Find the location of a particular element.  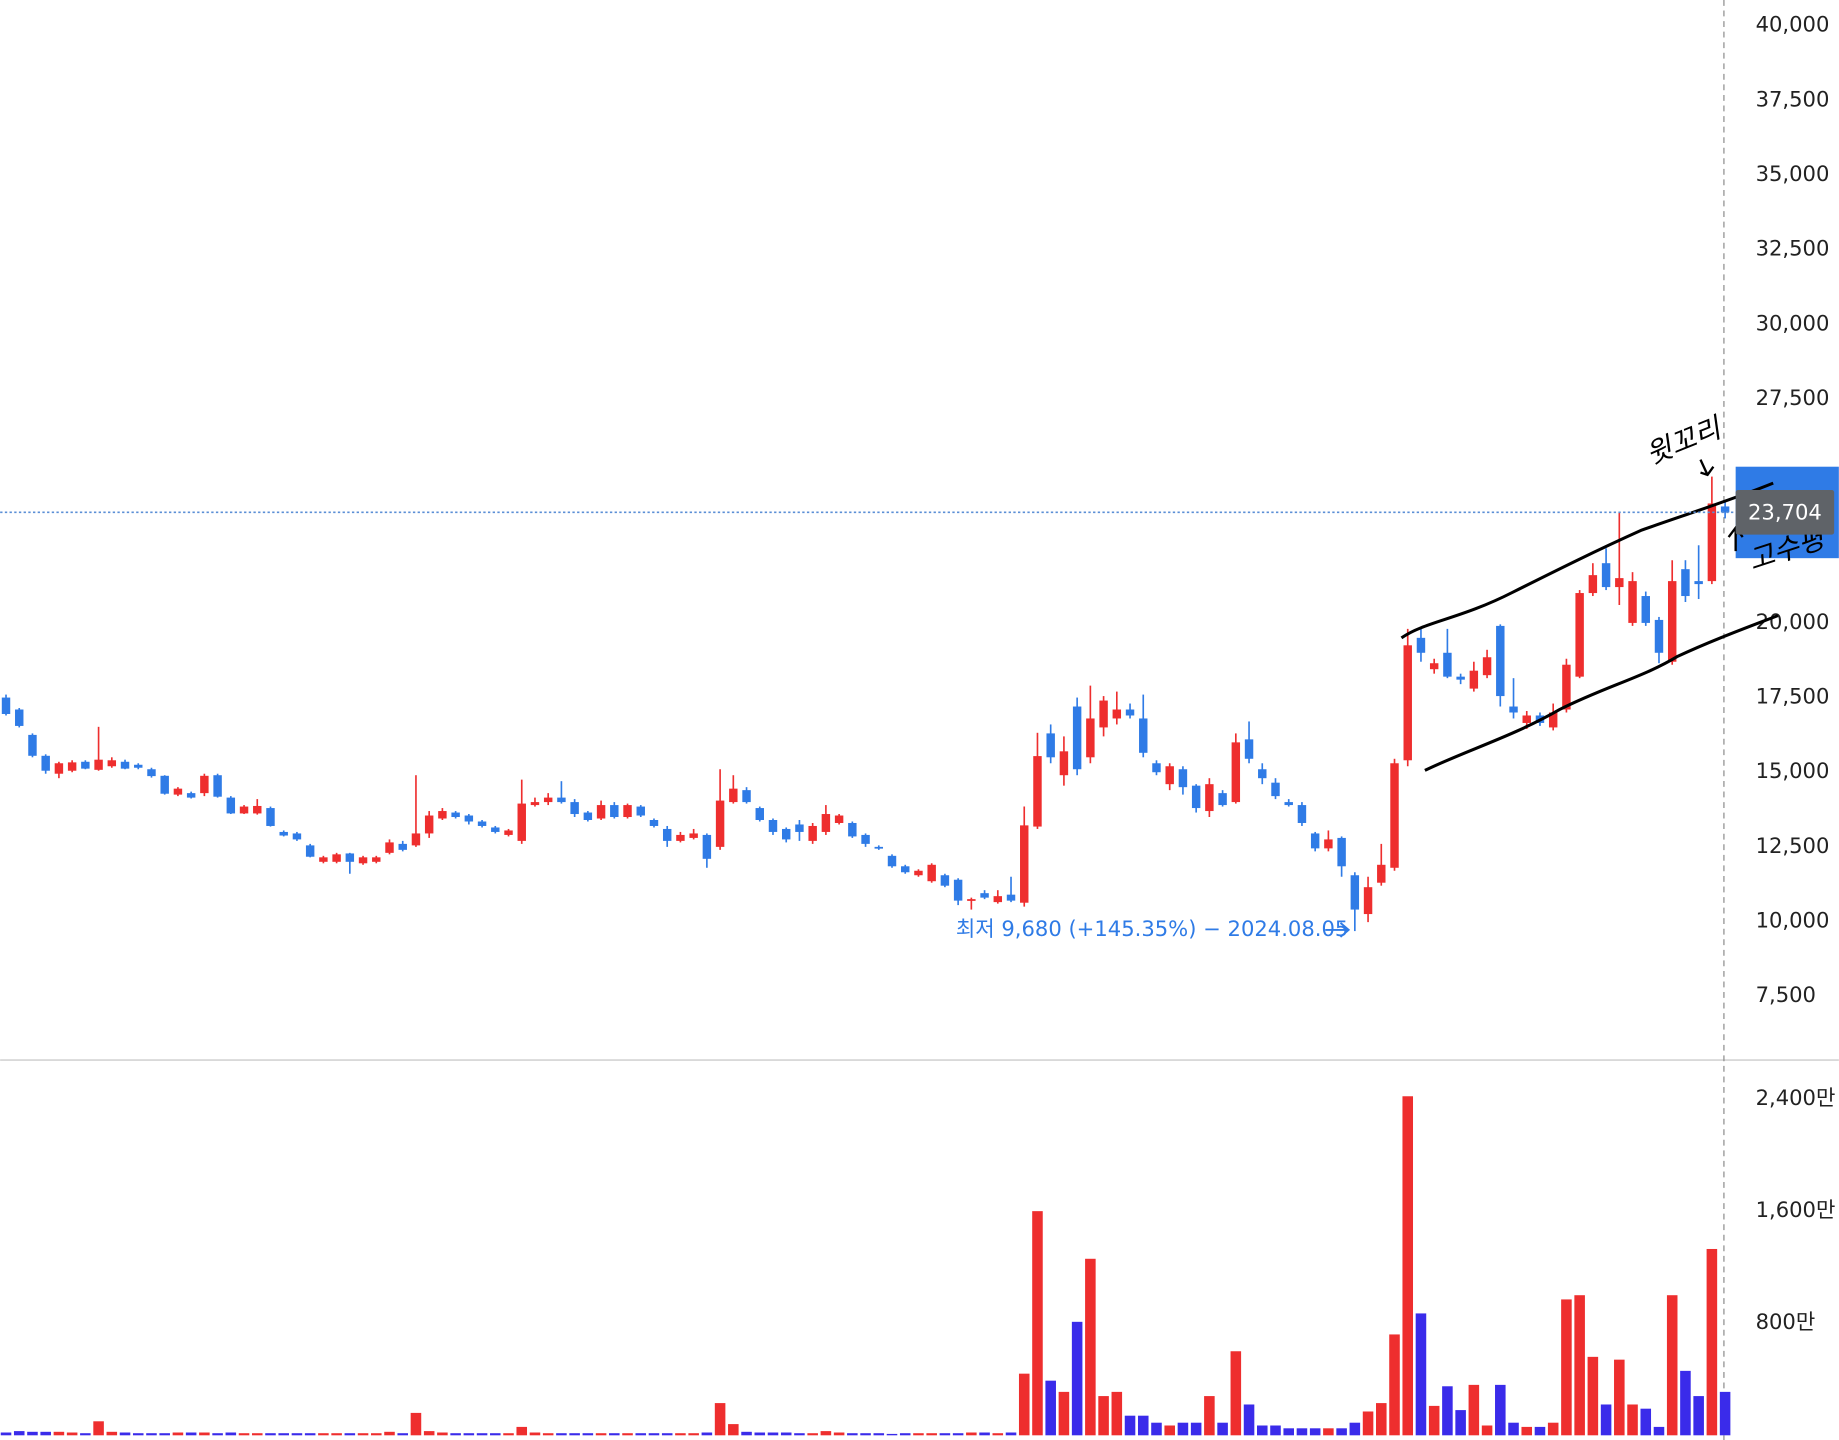

last-price-box is located at coordinates (1785, 512).